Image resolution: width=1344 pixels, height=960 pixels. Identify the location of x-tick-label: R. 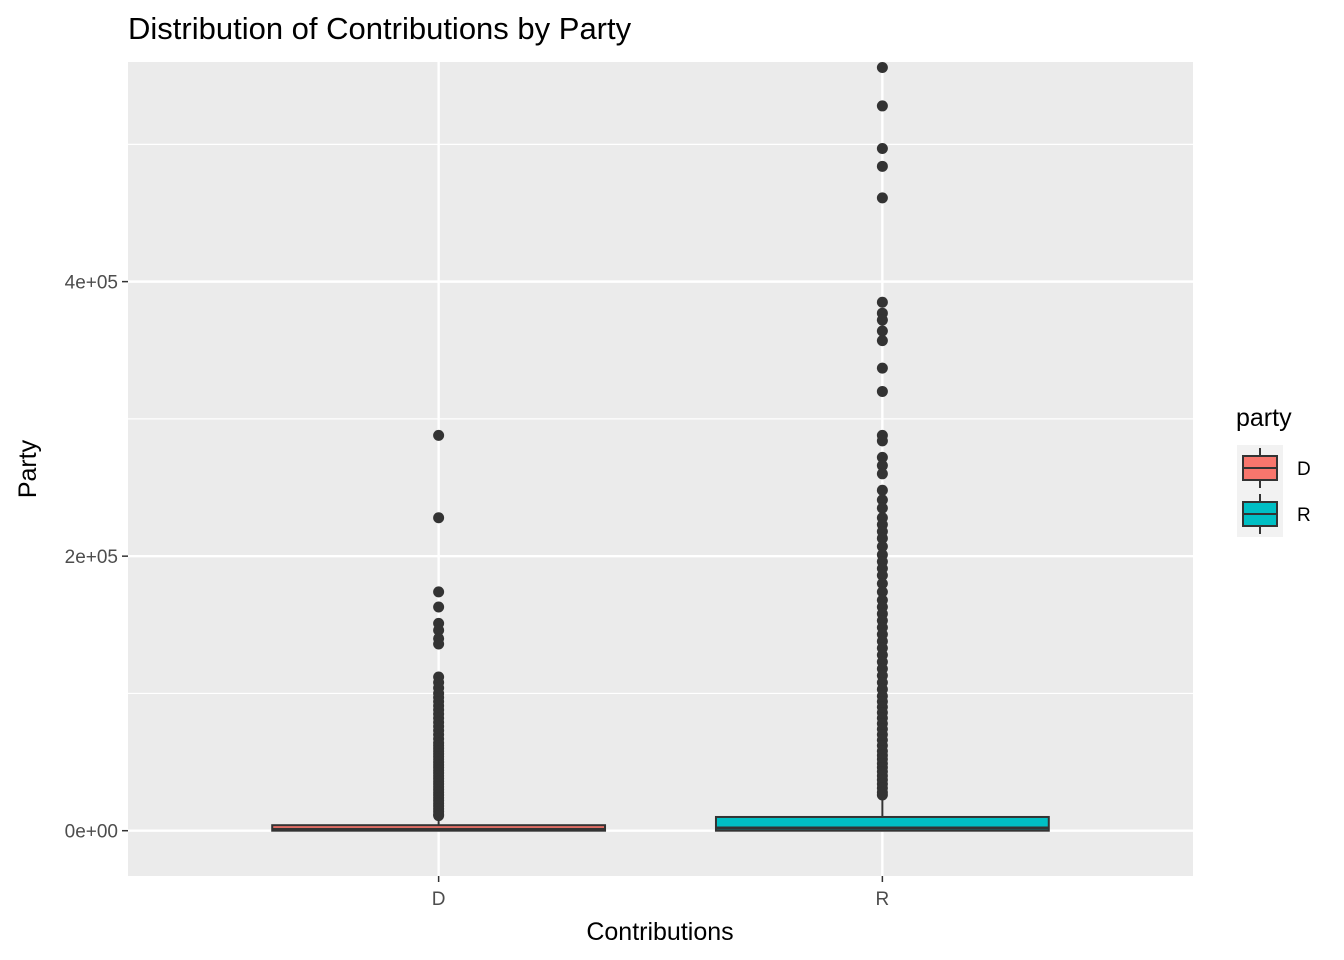
(883, 899).